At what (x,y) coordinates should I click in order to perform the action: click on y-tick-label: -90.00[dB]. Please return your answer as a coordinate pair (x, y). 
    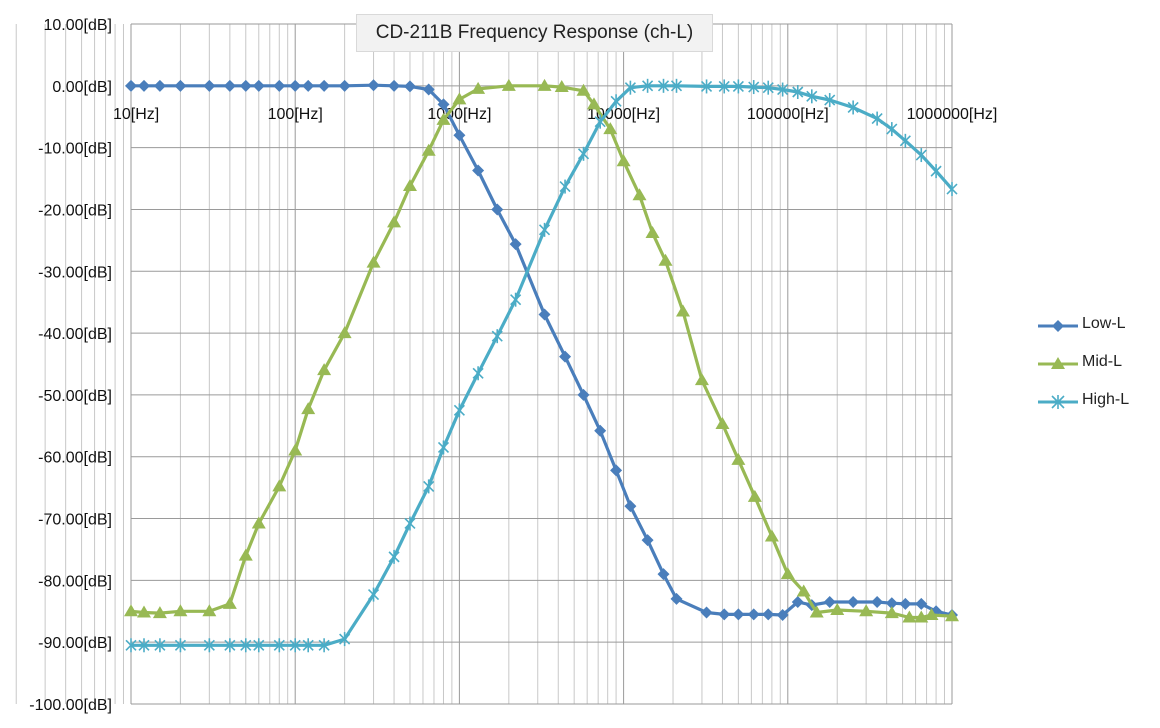
    Looking at the image, I should click on (75, 643).